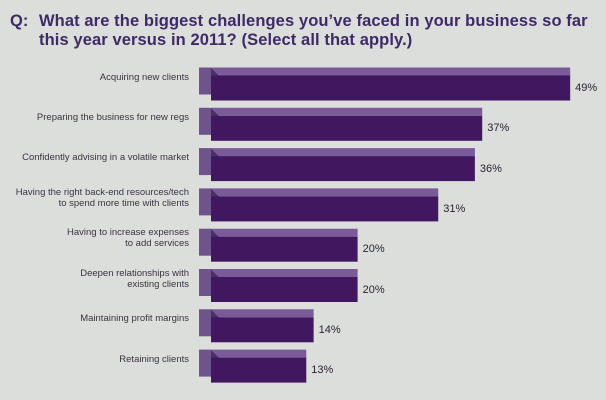  What do you see at coordinates (322, 370) in the screenshot?
I see `value-label: 13%` at bounding box center [322, 370].